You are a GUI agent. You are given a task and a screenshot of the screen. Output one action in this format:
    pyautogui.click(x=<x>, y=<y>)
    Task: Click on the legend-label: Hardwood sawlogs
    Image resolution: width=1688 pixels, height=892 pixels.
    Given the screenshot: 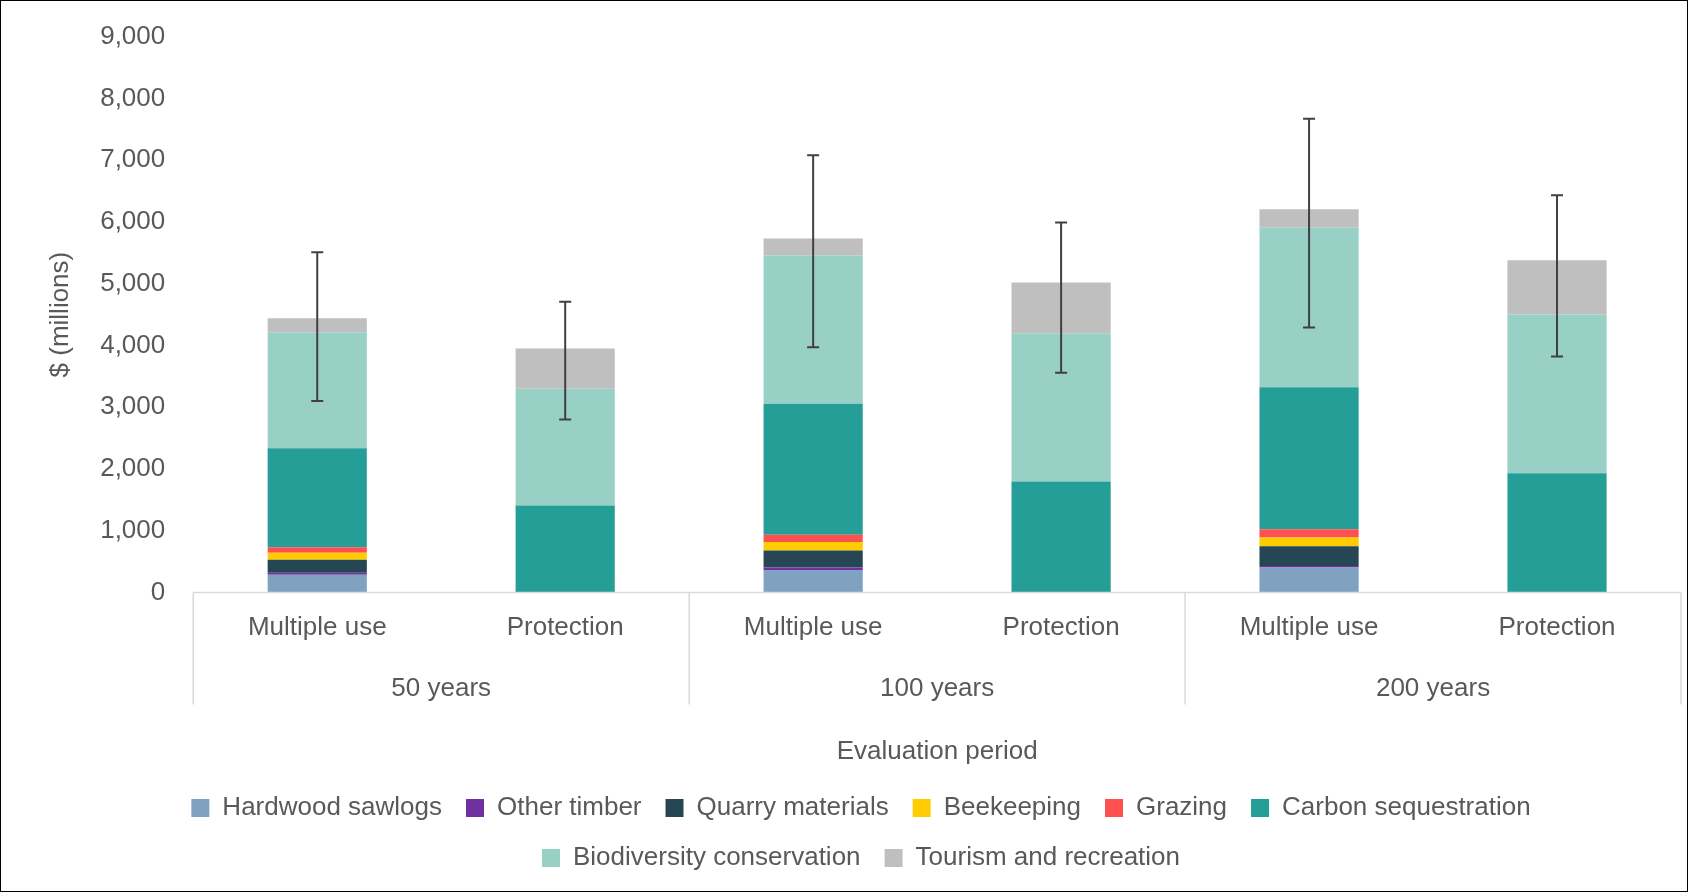 What is the action you would take?
    pyautogui.click(x=332, y=806)
    